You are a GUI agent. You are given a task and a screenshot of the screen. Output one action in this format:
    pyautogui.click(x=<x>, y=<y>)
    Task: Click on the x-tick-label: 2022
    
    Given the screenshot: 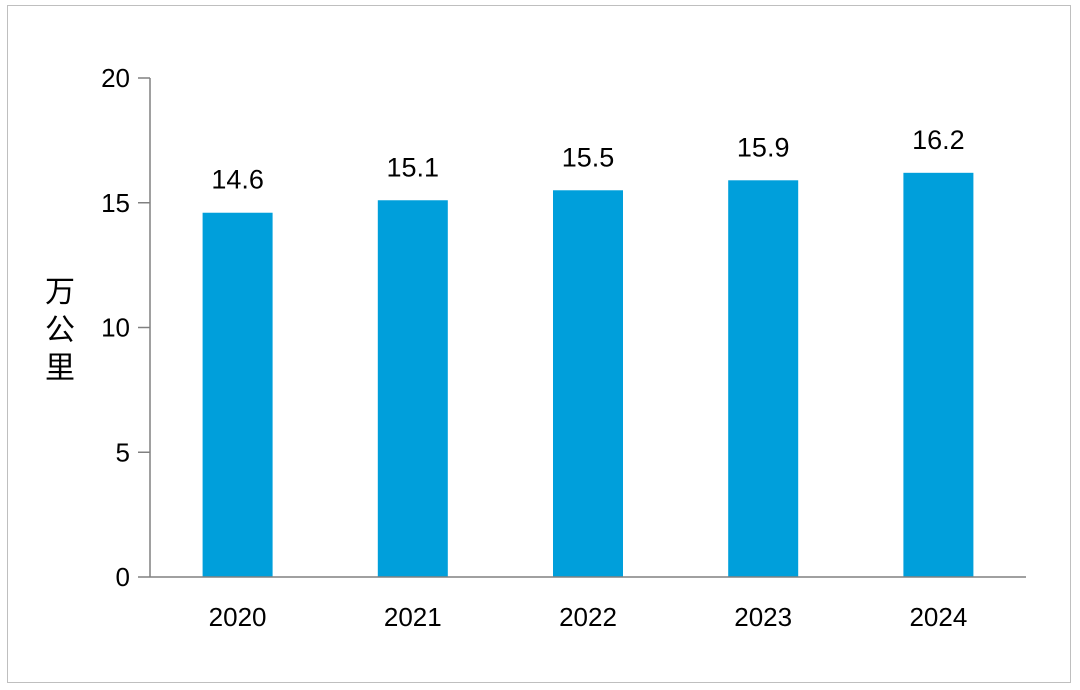 What is the action you would take?
    pyautogui.click(x=588, y=617)
    